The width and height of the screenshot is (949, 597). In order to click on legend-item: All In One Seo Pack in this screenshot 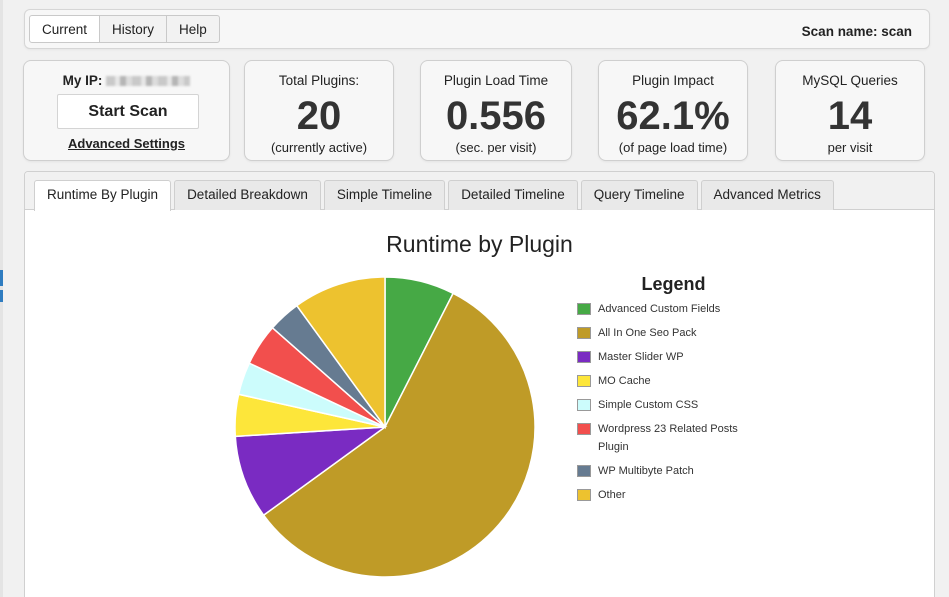, I will do `click(672, 333)`.